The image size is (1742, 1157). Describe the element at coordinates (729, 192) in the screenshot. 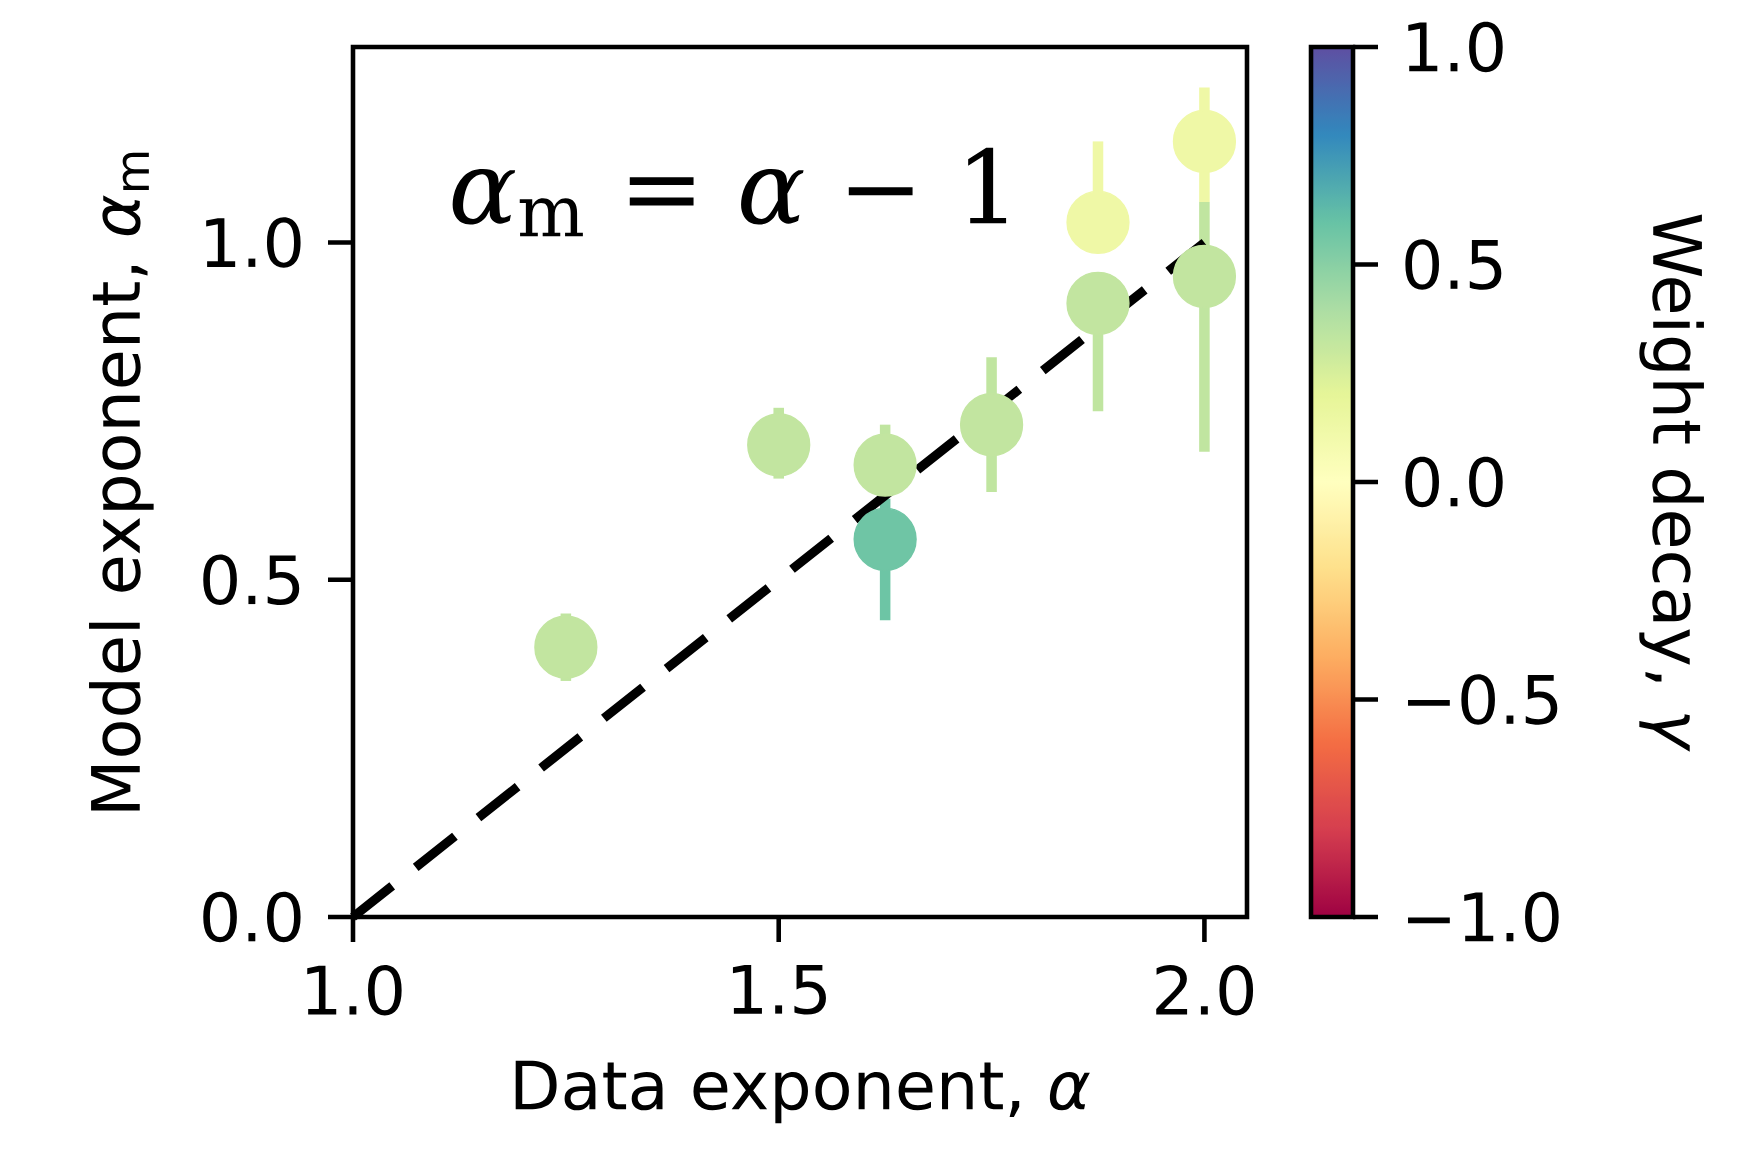

I see `annotation: α$_{m}$ = α − 1` at that location.